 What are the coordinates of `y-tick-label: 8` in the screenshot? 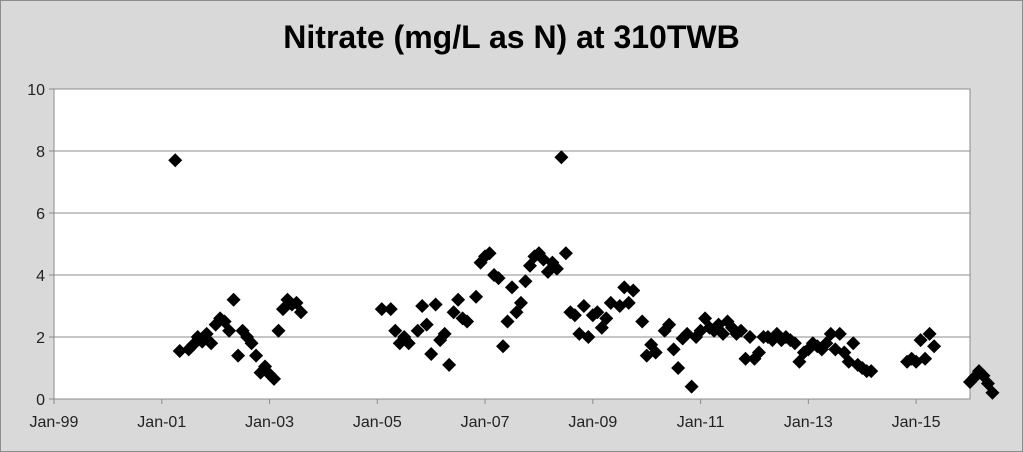 It's located at (40, 152).